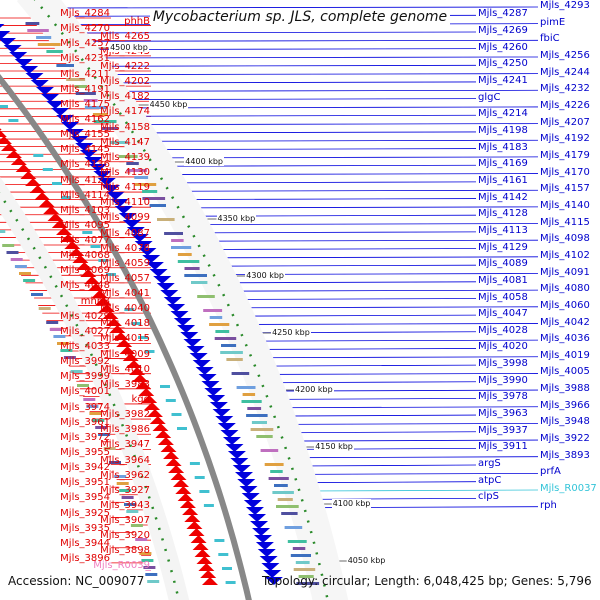 This screenshot has height=600, width=600. What do you see at coordinates (85, 240) in the screenshot?
I see `gene-label-left: Mjls_4077` at bounding box center [85, 240].